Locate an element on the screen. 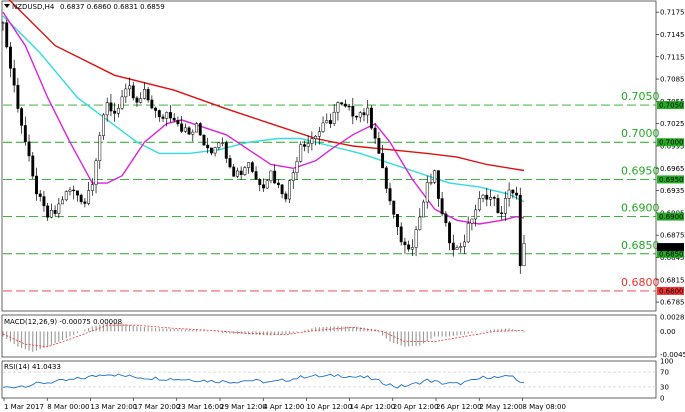 The image size is (685, 412). time-tick-label: 4 Apr 12:00 is located at coordinates (283, 407).